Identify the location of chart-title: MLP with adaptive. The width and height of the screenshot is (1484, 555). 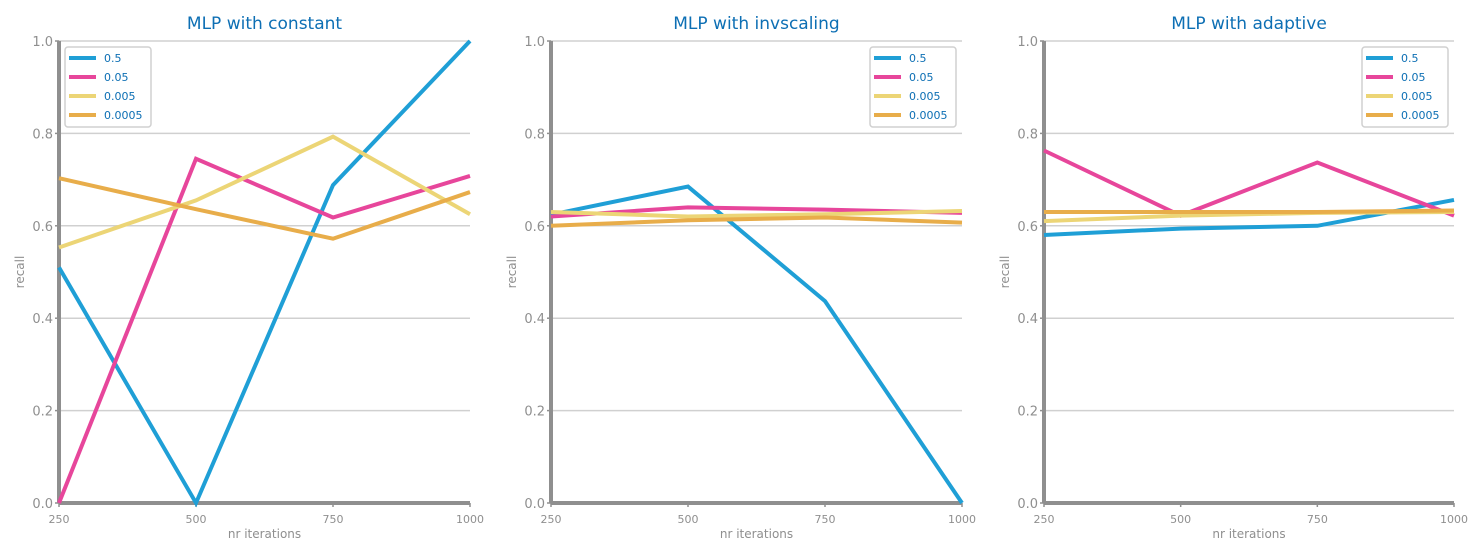
(1249, 24).